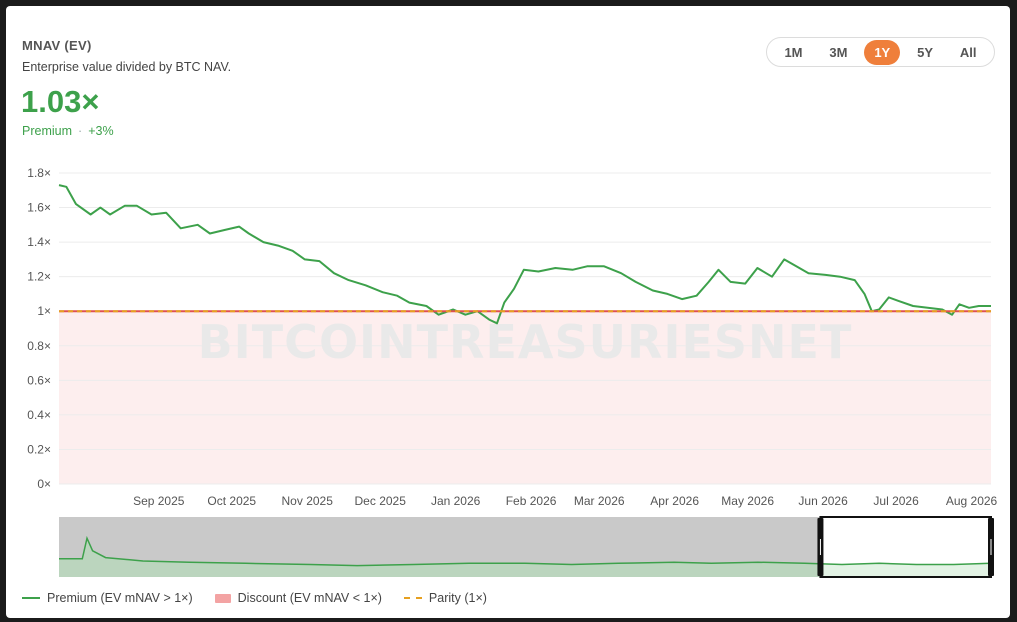 The width and height of the screenshot is (1017, 622). I want to click on navigator-line, so click(525, 551).